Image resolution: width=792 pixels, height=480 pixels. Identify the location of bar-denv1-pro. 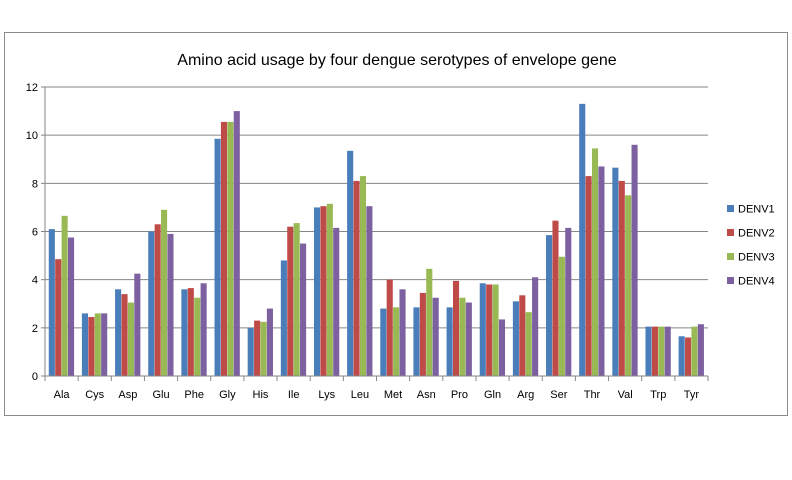
(449, 341).